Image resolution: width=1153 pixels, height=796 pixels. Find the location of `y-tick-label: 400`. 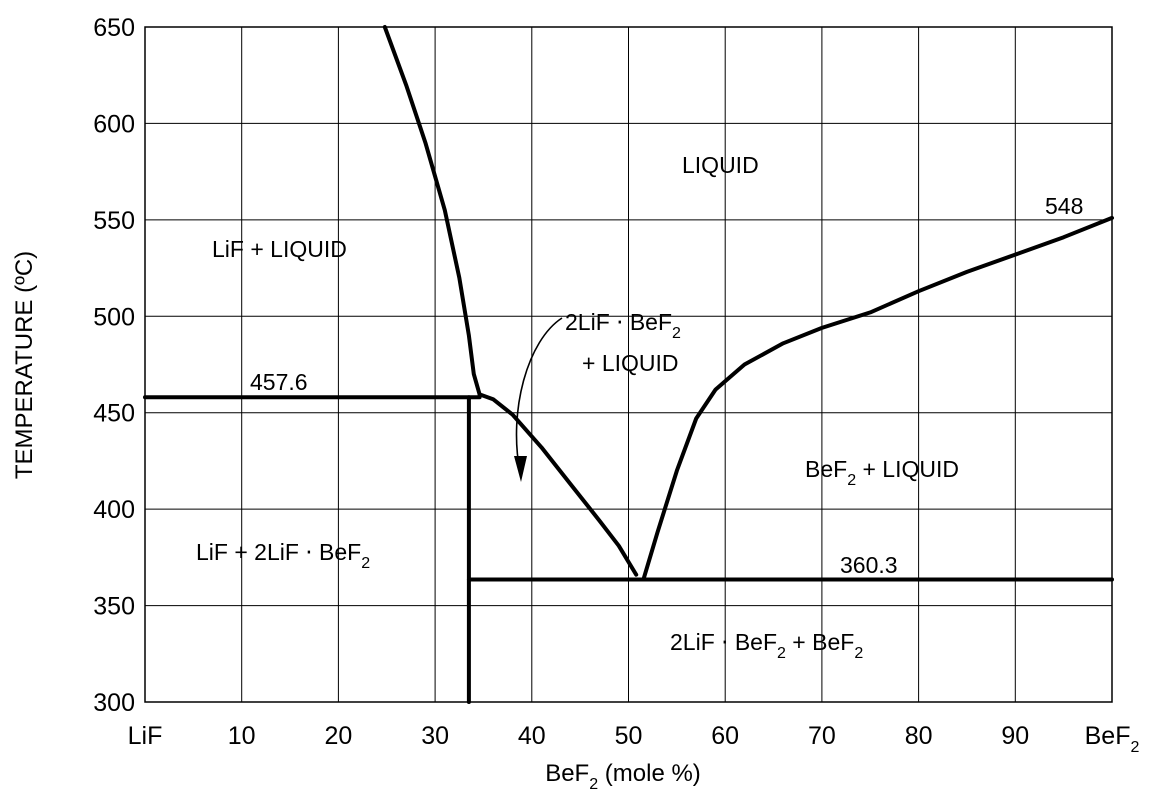

y-tick-label: 400 is located at coordinates (114, 510).